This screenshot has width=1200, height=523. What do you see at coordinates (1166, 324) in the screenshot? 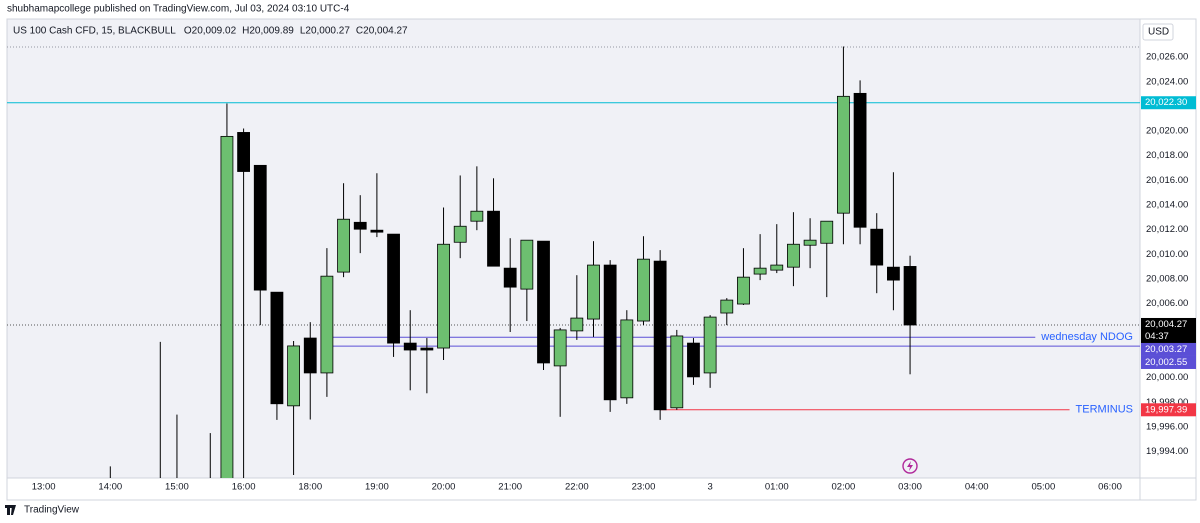
I see `price-axis-label: 20,004.27` at bounding box center [1166, 324].